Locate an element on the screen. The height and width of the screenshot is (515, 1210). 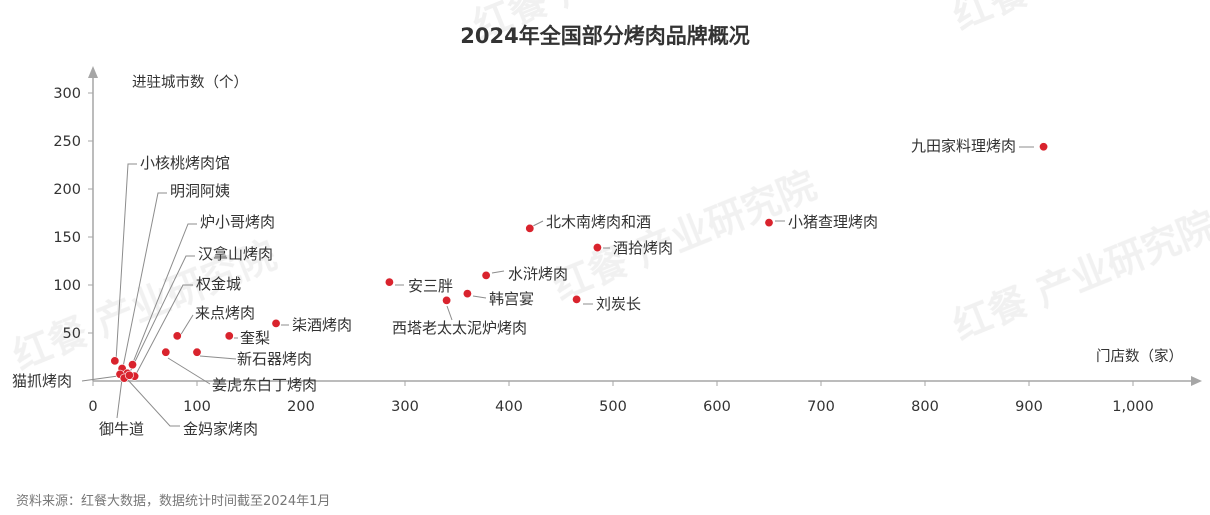
point-label: 北木南烤肉和酒 is located at coordinates (598, 222).